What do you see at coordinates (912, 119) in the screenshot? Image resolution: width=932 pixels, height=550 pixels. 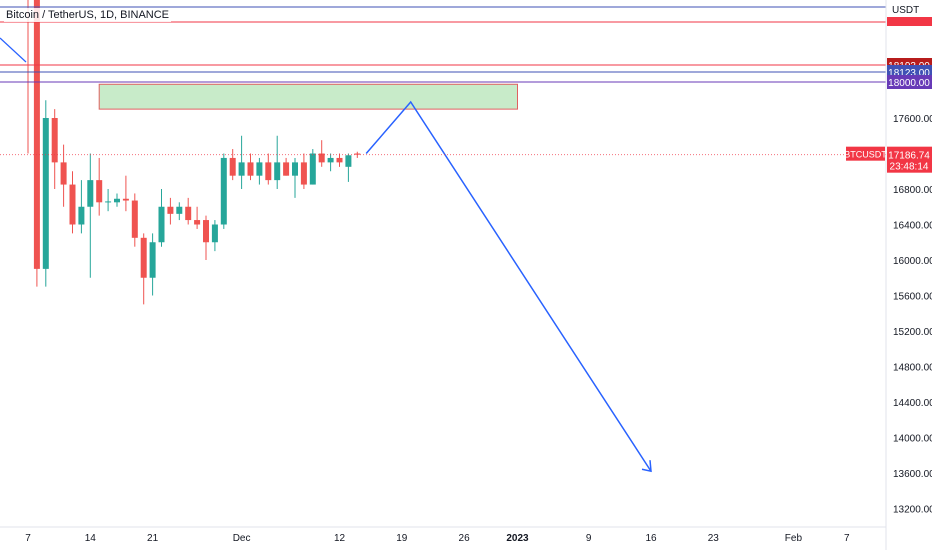 I see `price-tick-label: 17600.00` at bounding box center [912, 119].